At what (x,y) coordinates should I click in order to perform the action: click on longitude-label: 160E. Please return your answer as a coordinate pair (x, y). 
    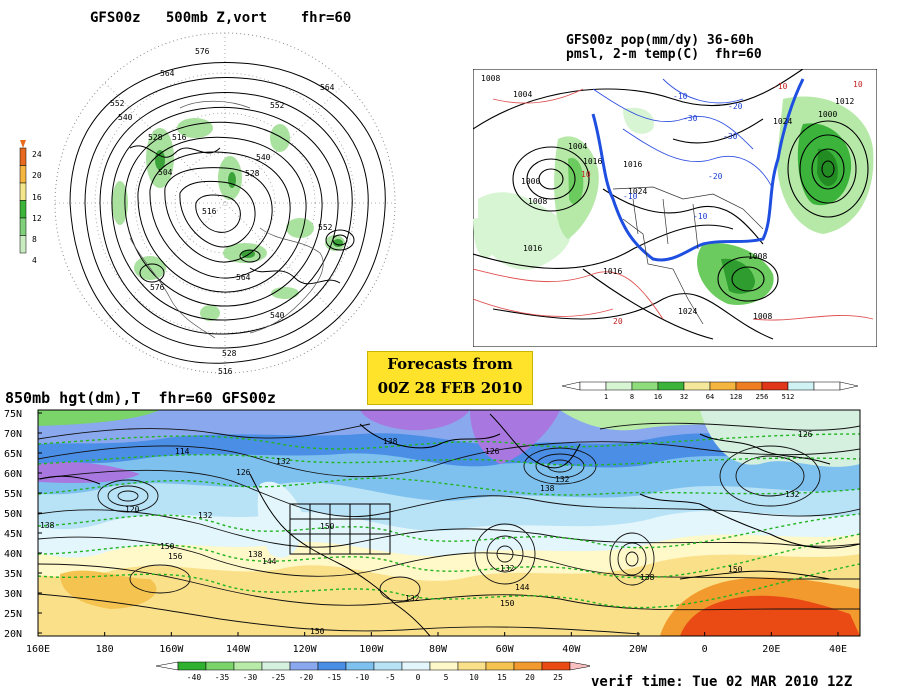
    Looking at the image, I should click on (38, 649).